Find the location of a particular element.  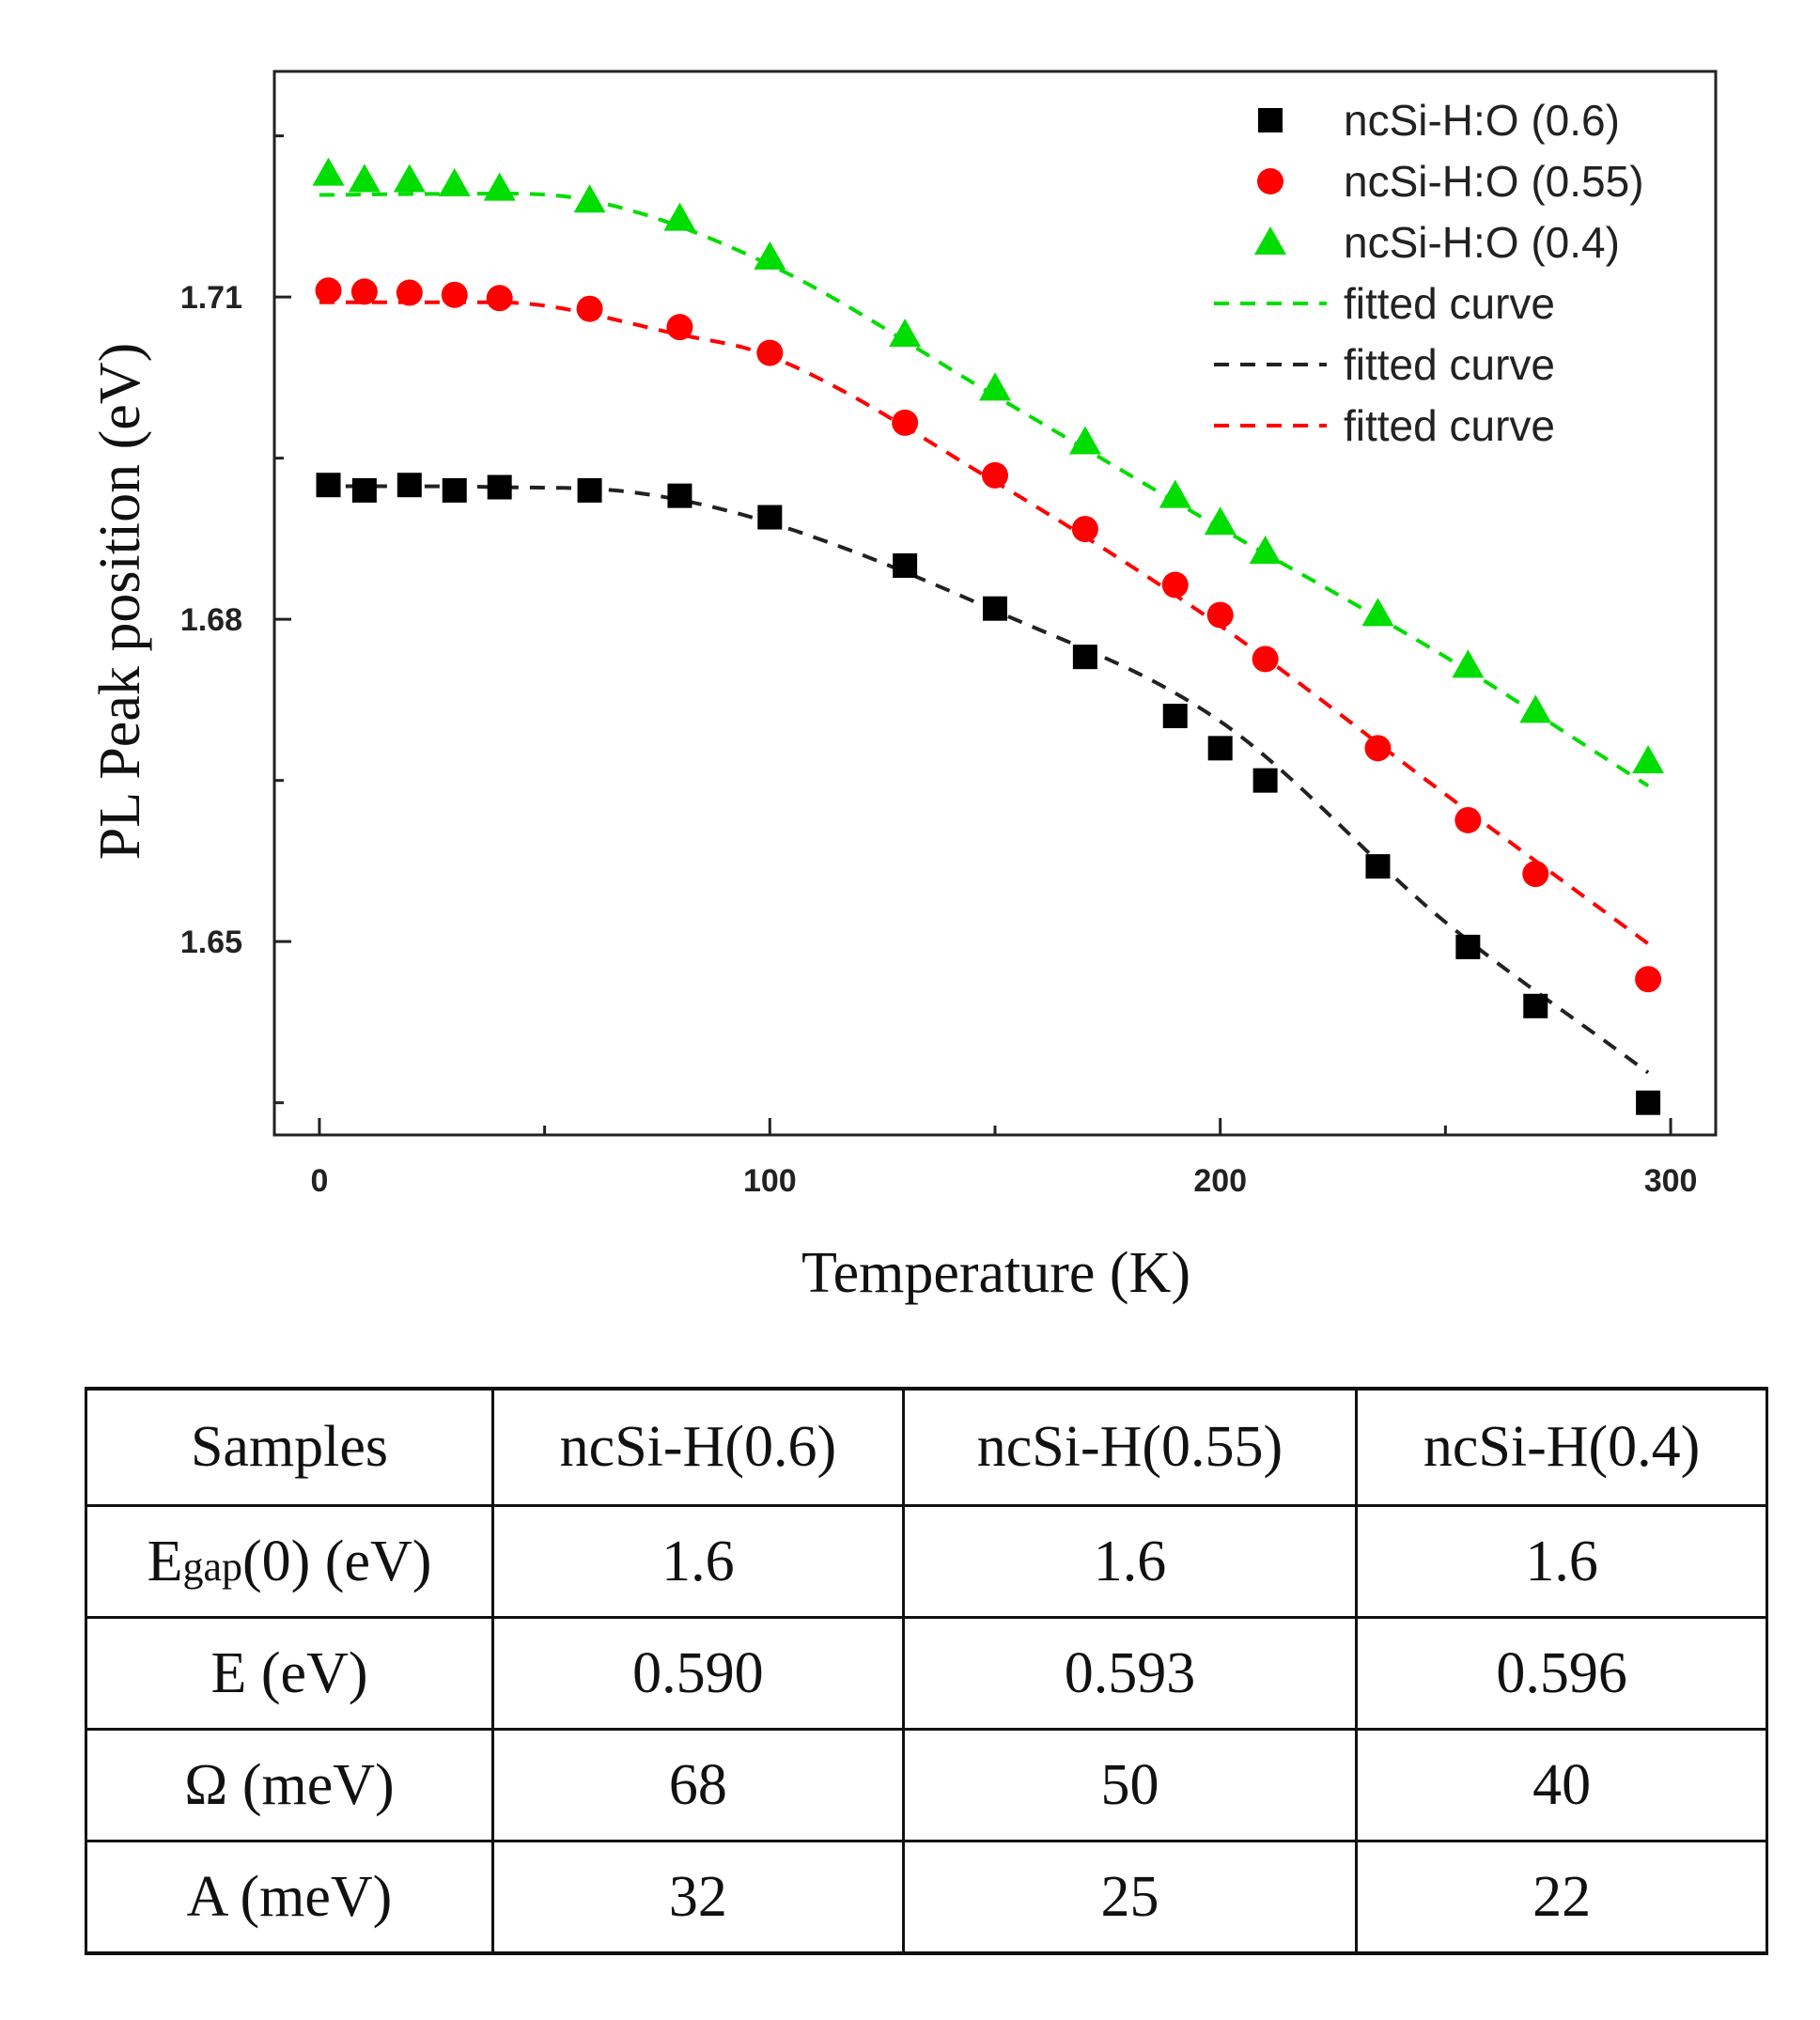

legend-square-symbol is located at coordinates (1270, 120).